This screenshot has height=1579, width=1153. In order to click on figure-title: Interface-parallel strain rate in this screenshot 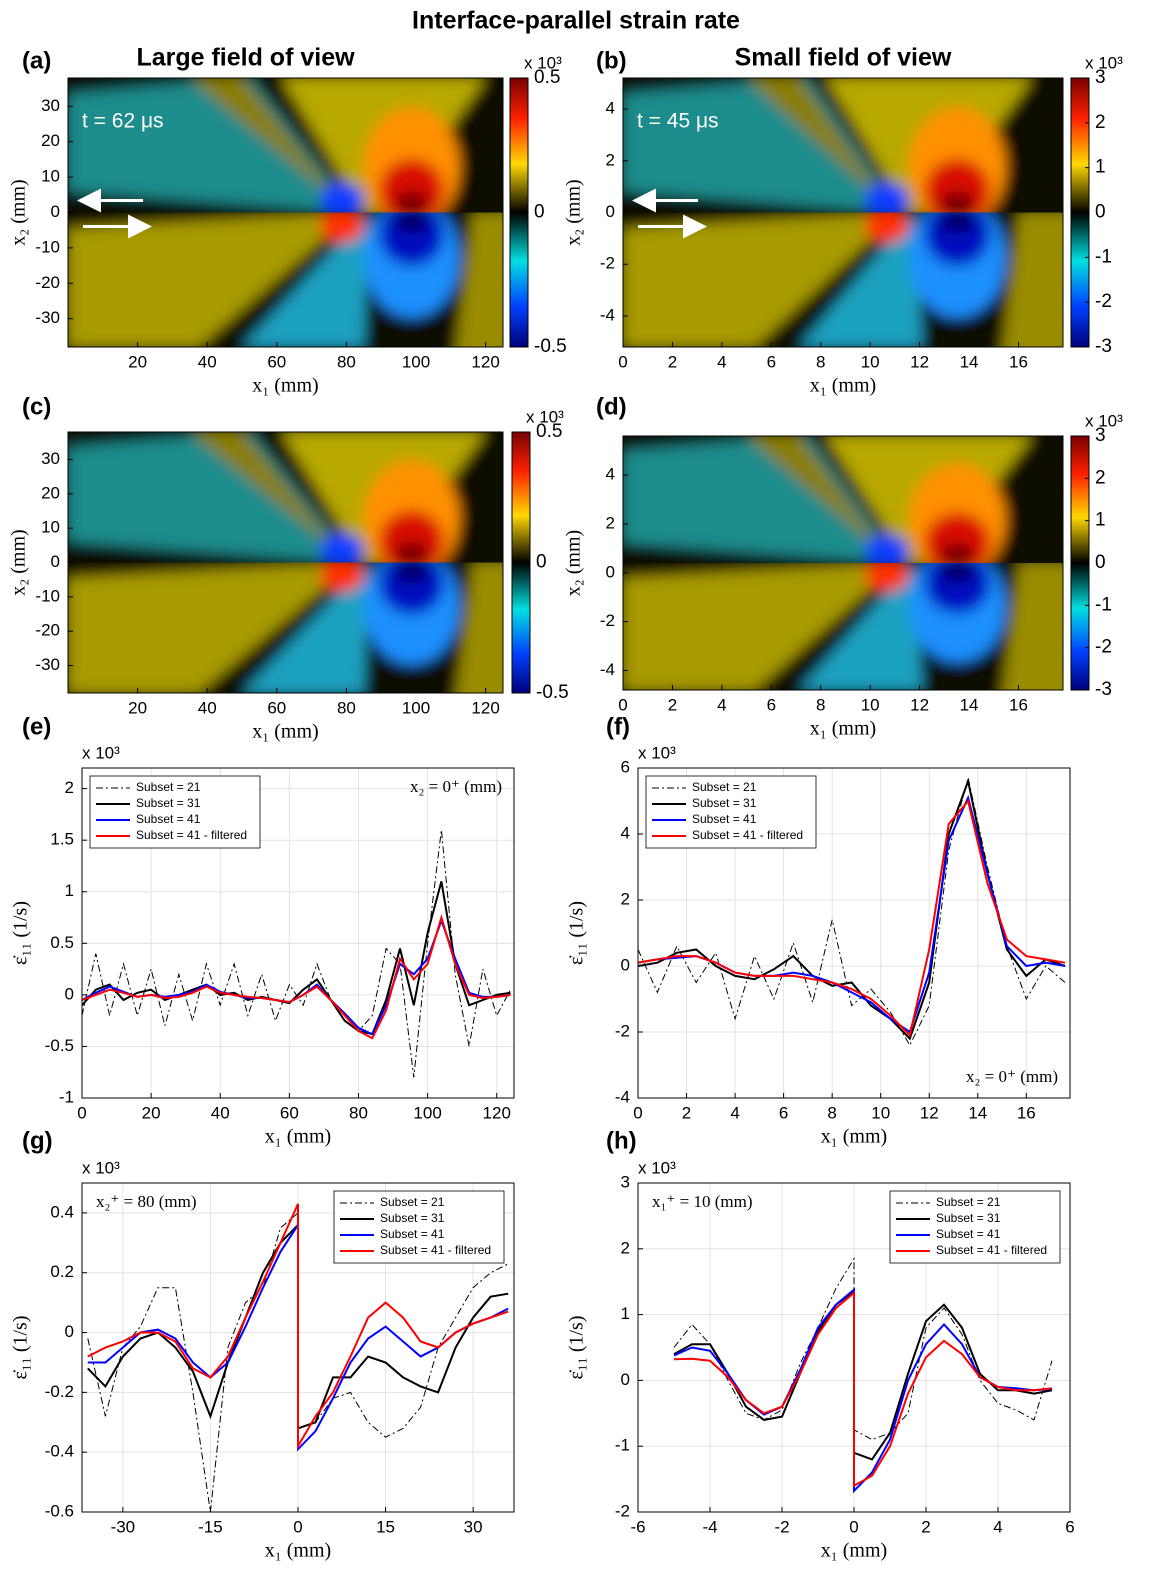, I will do `click(576, 21)`.